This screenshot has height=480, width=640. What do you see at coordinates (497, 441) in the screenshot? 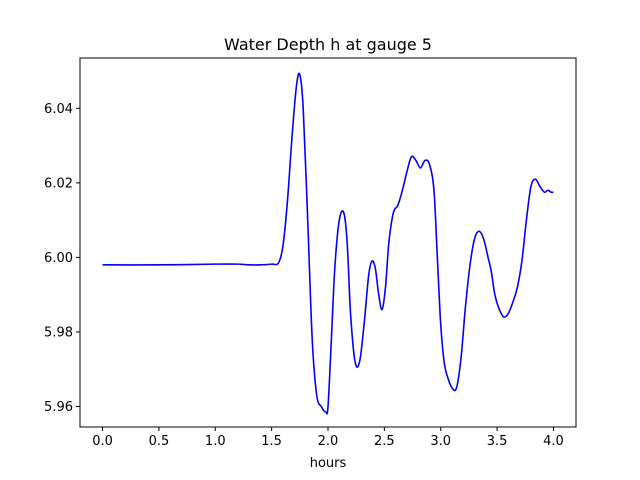
I see `x-tick-label: 3.5` at bounding box center [497, 441].